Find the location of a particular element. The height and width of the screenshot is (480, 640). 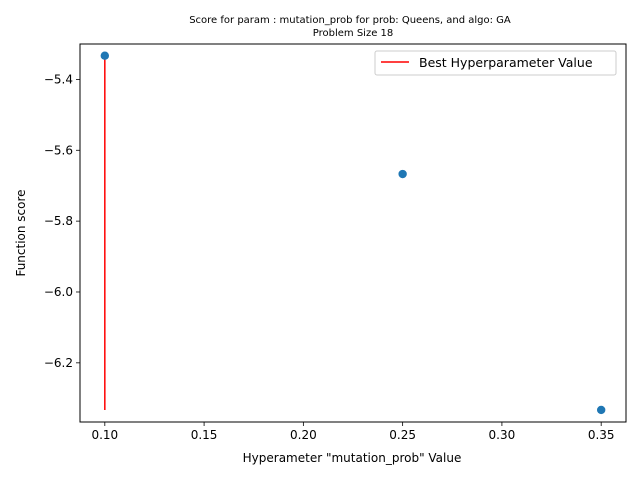

x-tick-label: 0.25 is located at coordinates (402, 435).